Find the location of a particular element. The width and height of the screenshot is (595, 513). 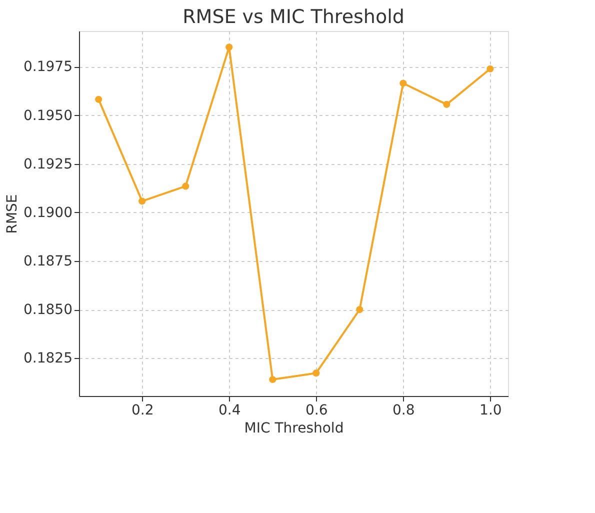

x-axis-title: MIC Threshold is located at coordinates (294, 428).